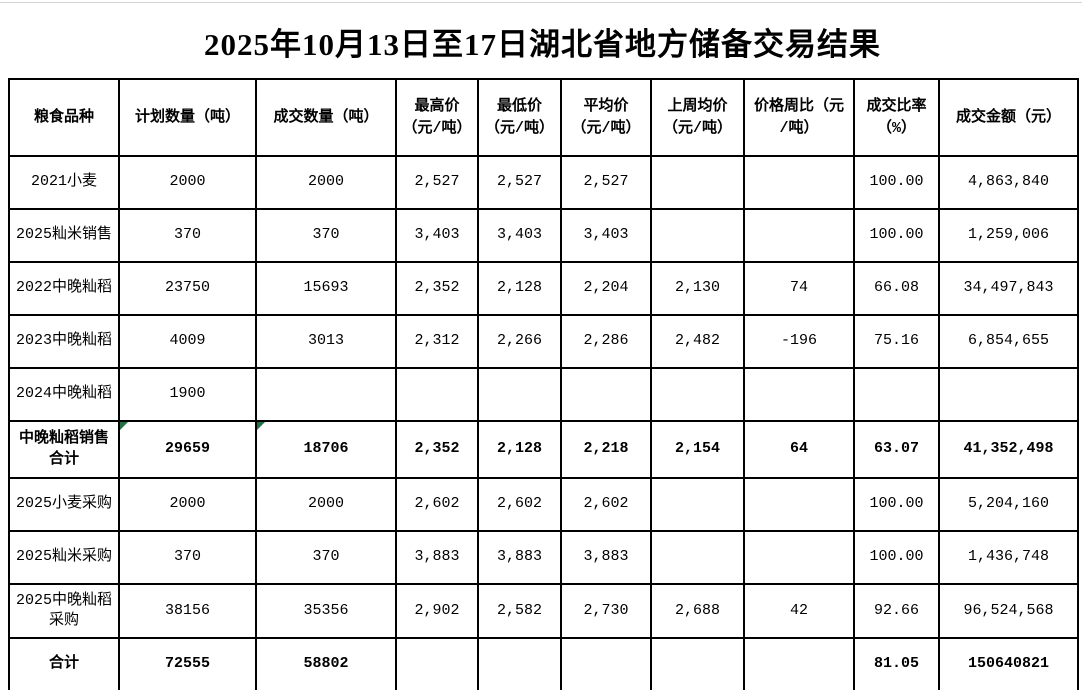  I want to click on data-cell: 23750, so click(187, 288).